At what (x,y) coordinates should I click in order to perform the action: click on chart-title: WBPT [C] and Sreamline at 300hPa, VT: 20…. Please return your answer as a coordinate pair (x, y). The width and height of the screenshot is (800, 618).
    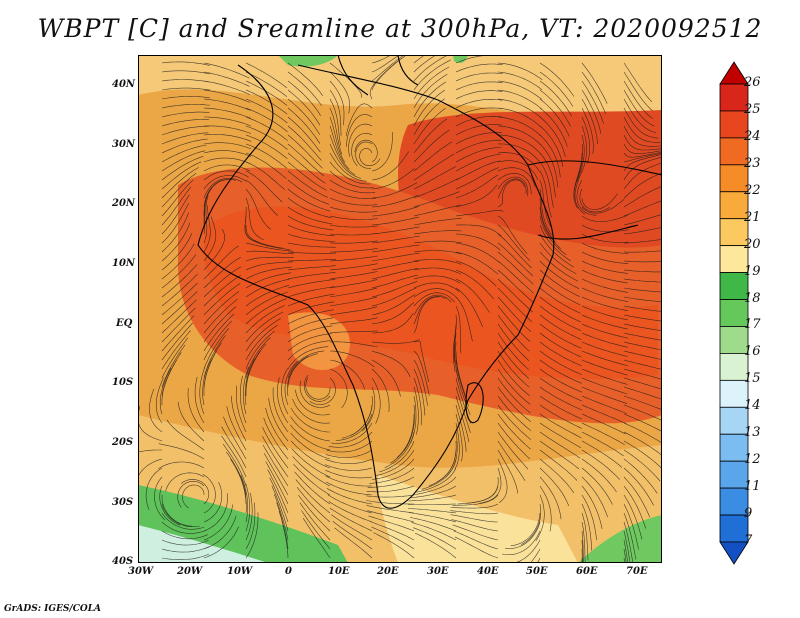
    Looking at the image, I should click on (400, 28).